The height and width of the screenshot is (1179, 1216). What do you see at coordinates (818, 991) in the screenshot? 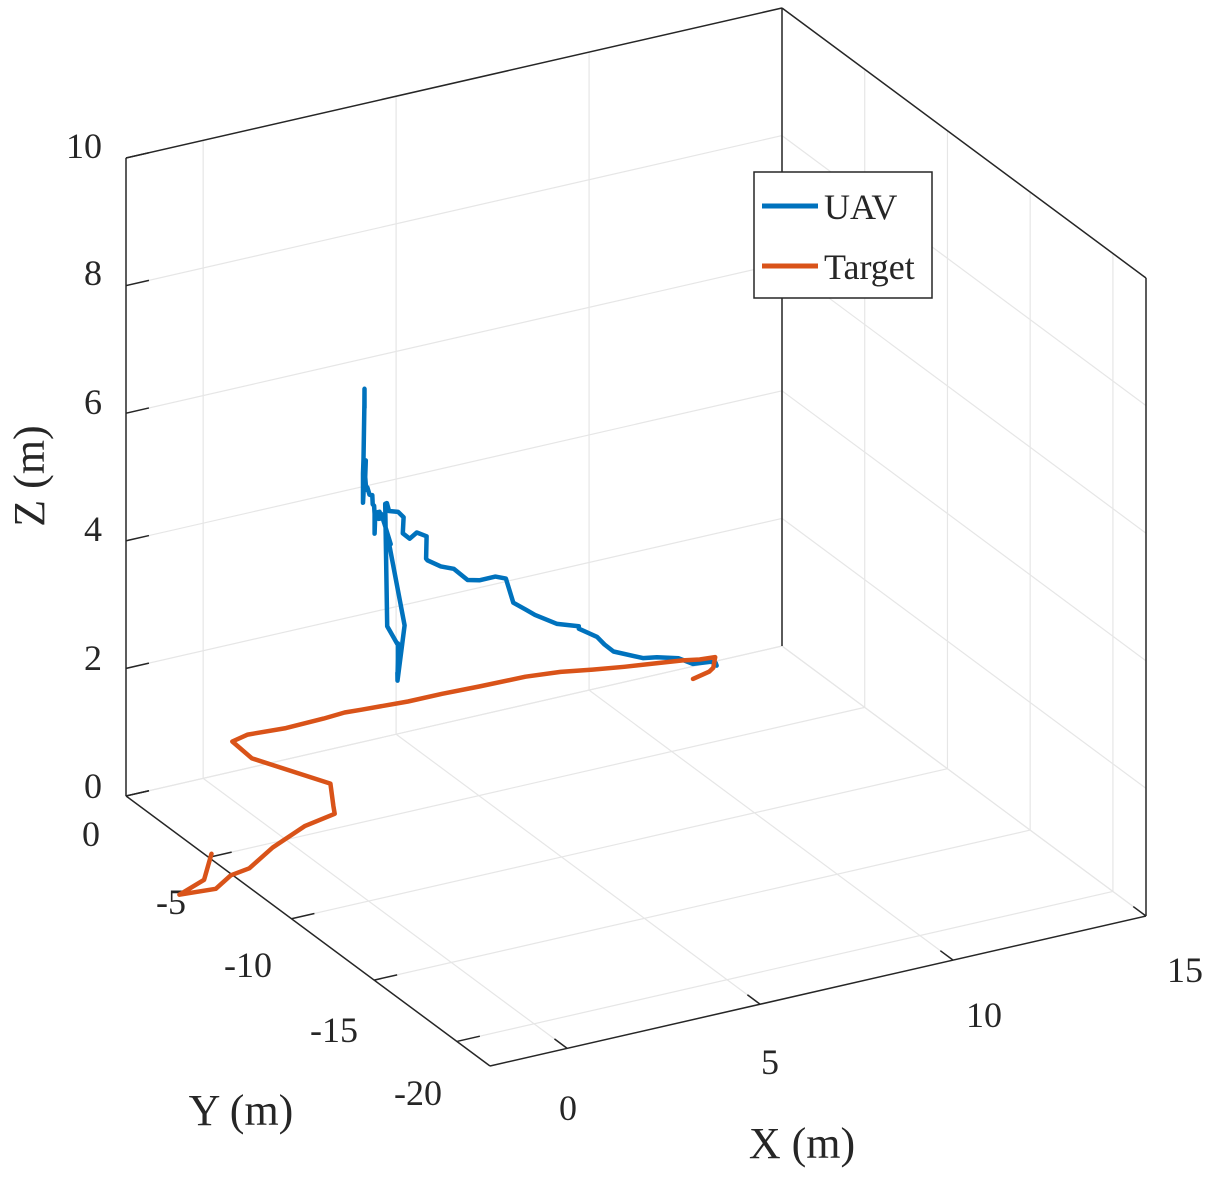
I see `x-axis-line` at bounding box center [818, 991].